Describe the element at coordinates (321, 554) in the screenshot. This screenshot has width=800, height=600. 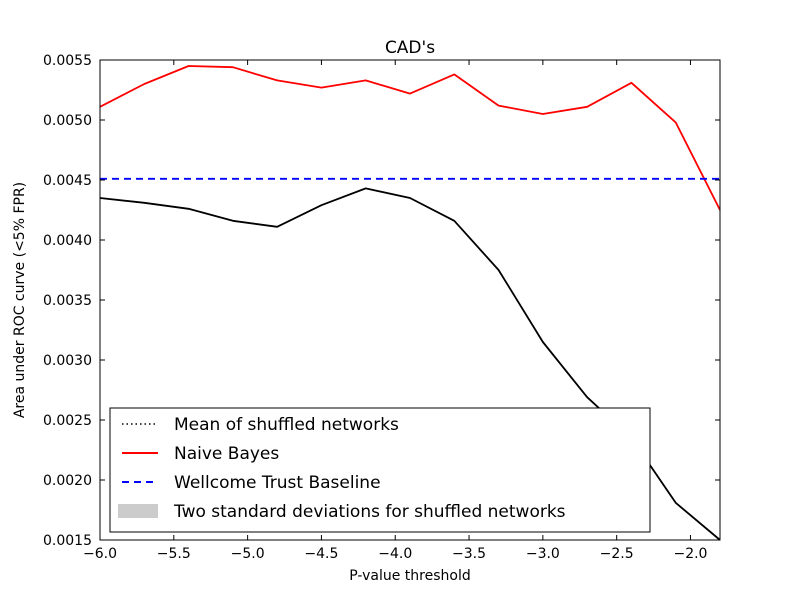
I see `x-tick-label: −4.5` at that location.